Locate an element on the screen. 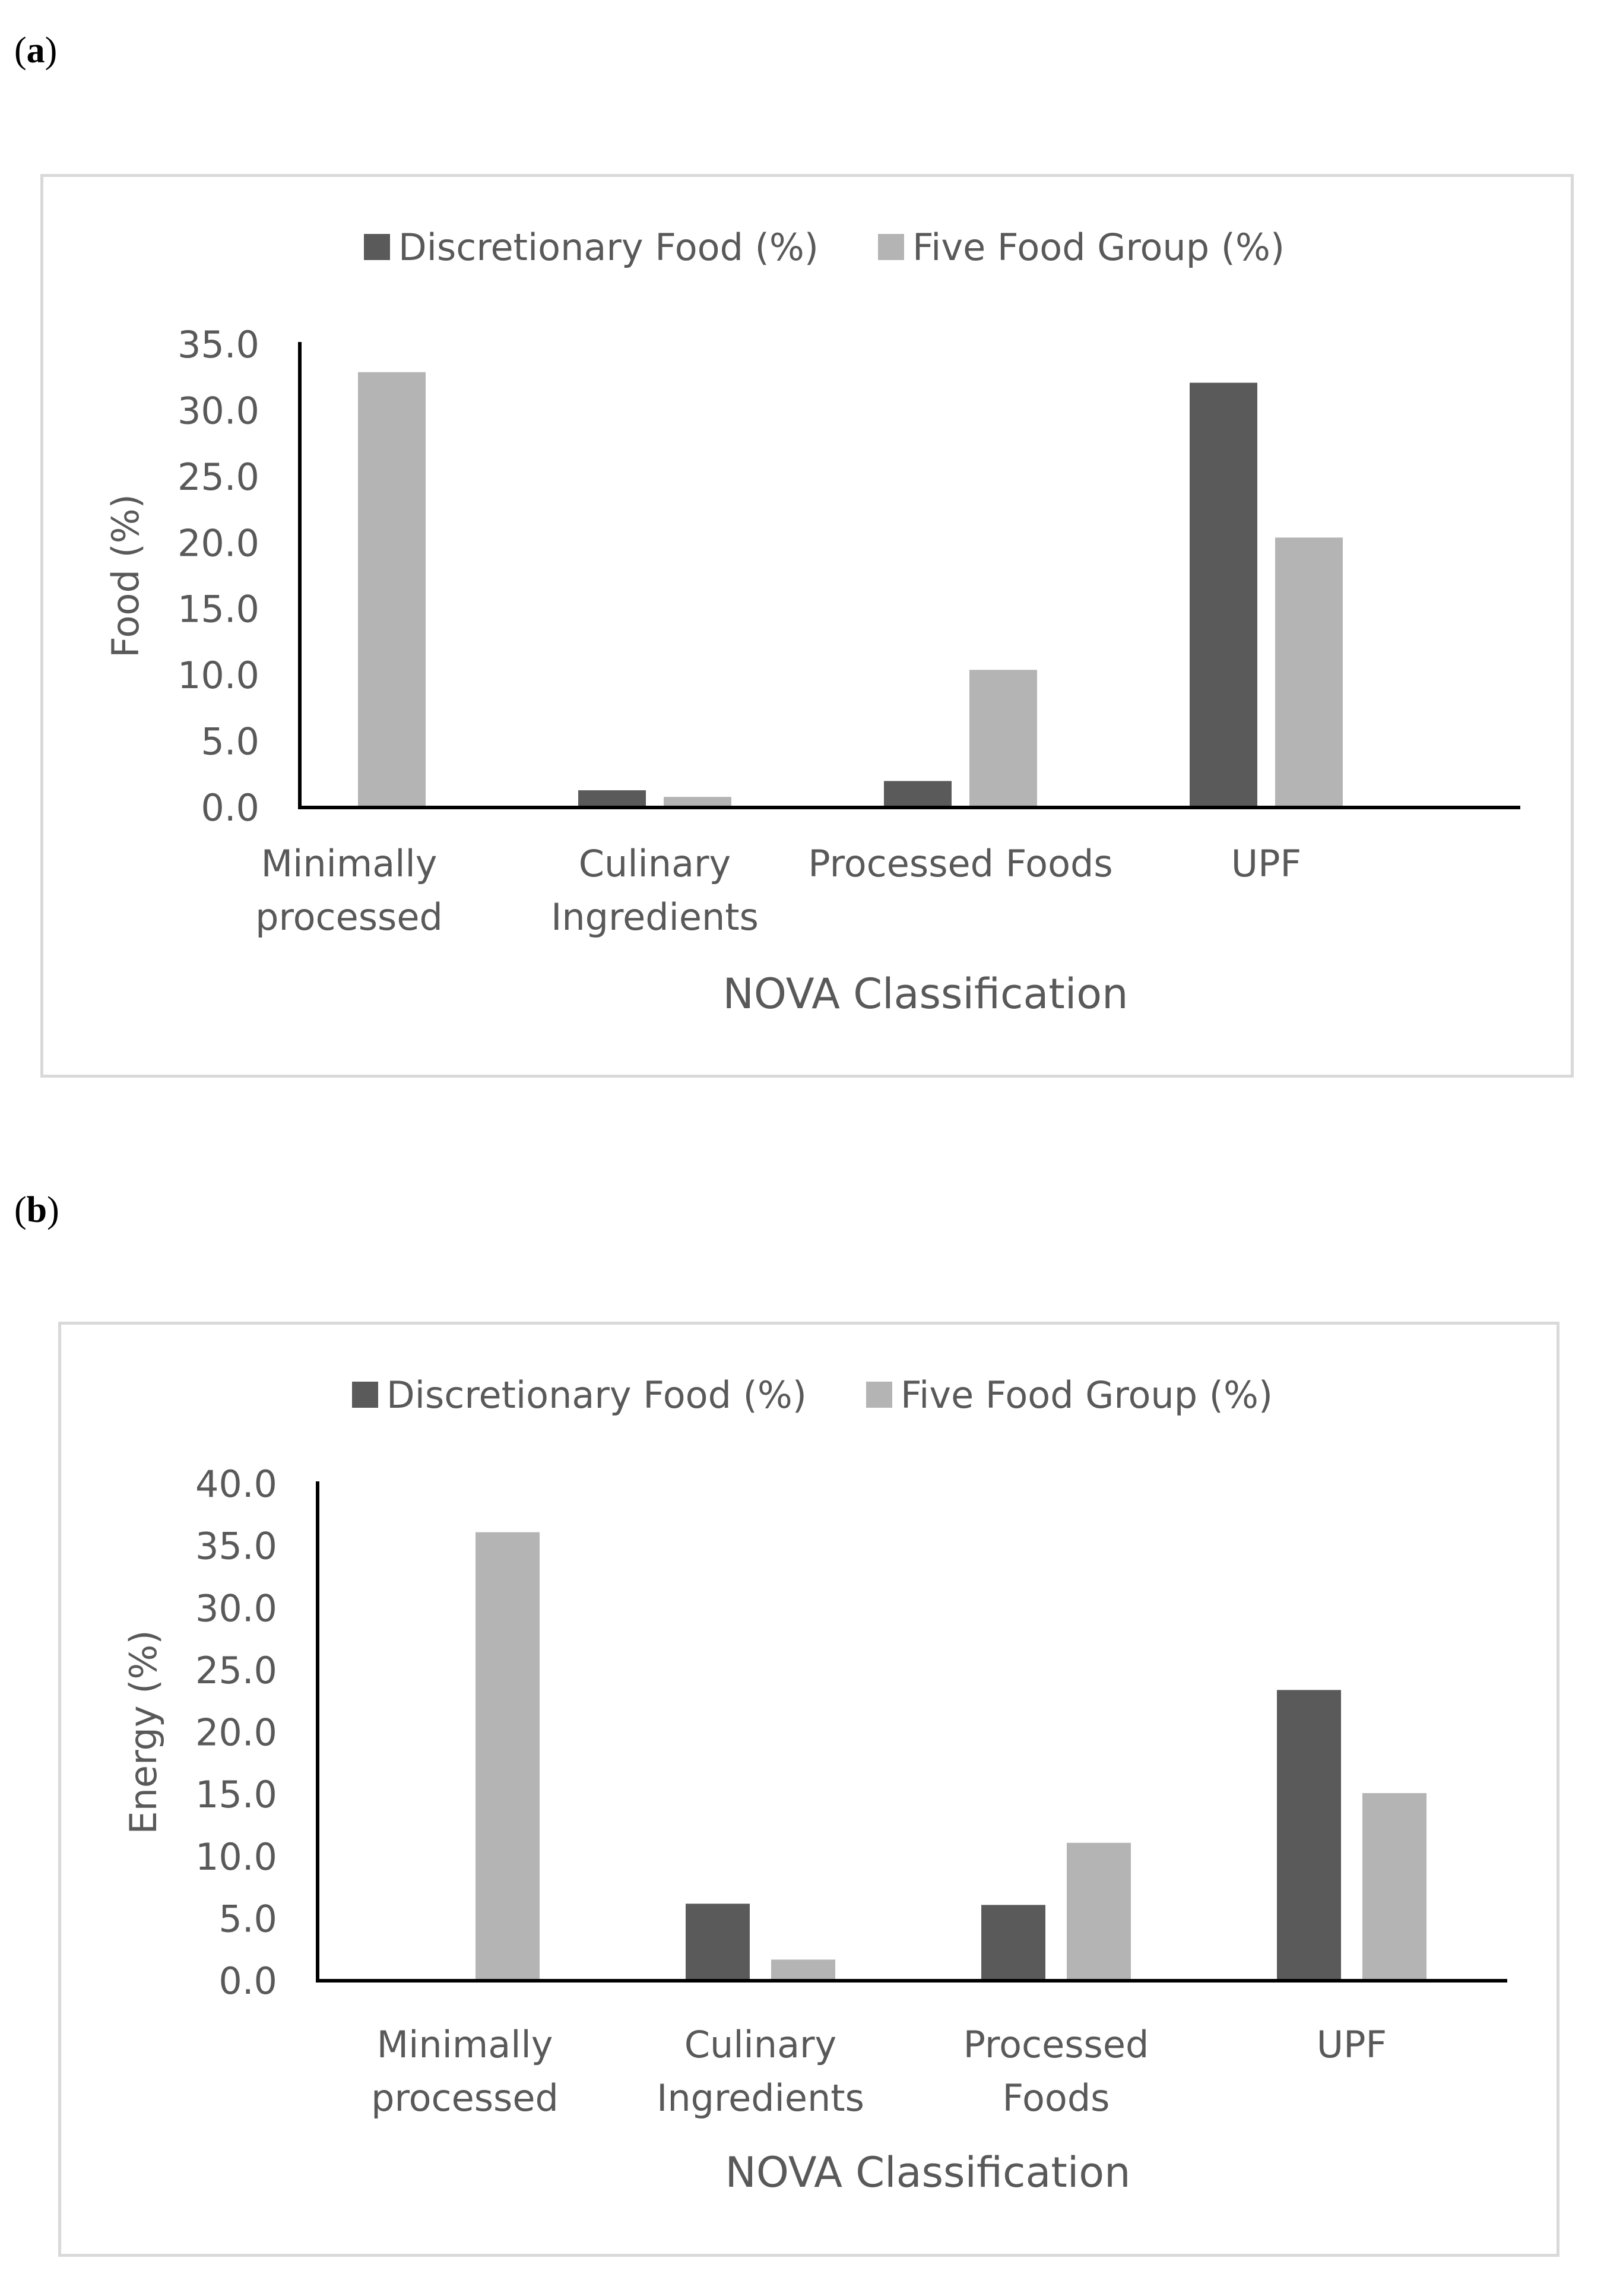 The height and width of the screenshot is (2296, 1604). panel-label-a: (a) is located at coordinates (36, 50).